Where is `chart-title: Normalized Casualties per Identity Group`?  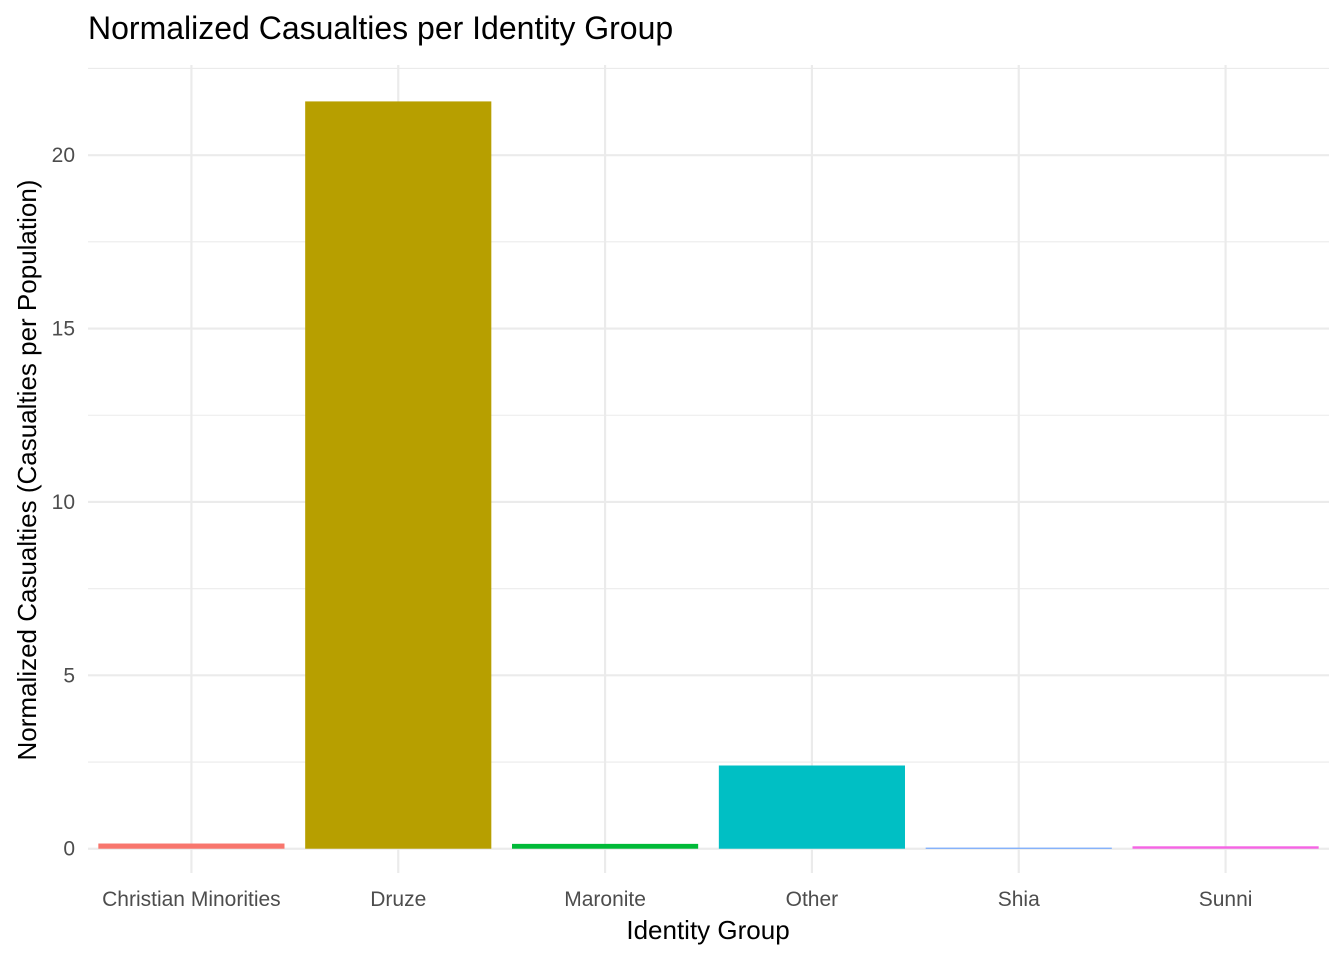
chart-title: Normalized Casualties per Identity Group is located at coordinates (380, 28).